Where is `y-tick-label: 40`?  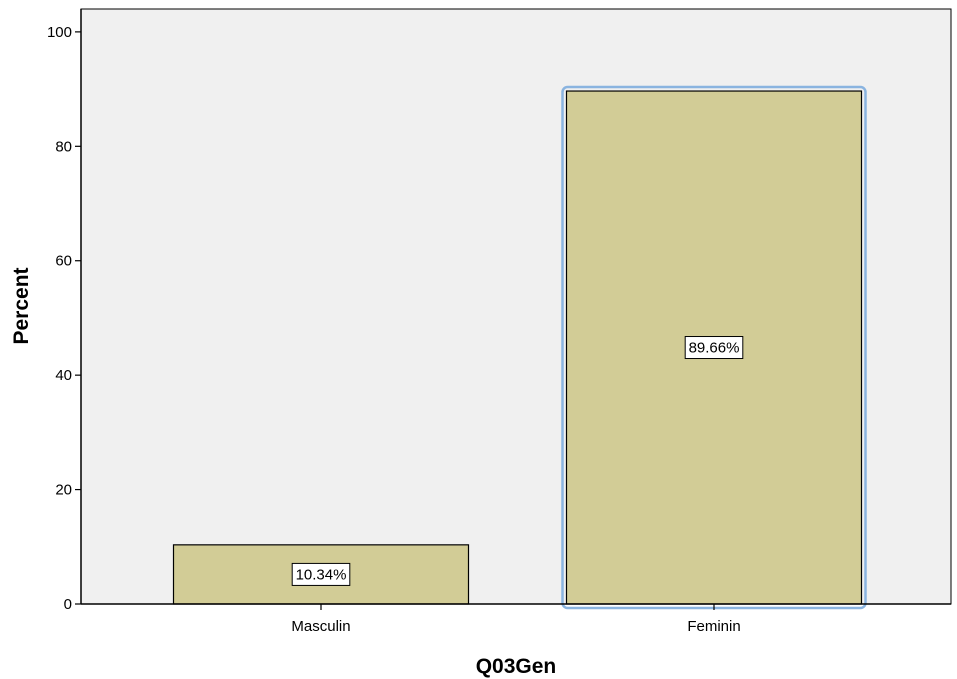
y-tick-label: 40 is located at coordinates (63, 375).